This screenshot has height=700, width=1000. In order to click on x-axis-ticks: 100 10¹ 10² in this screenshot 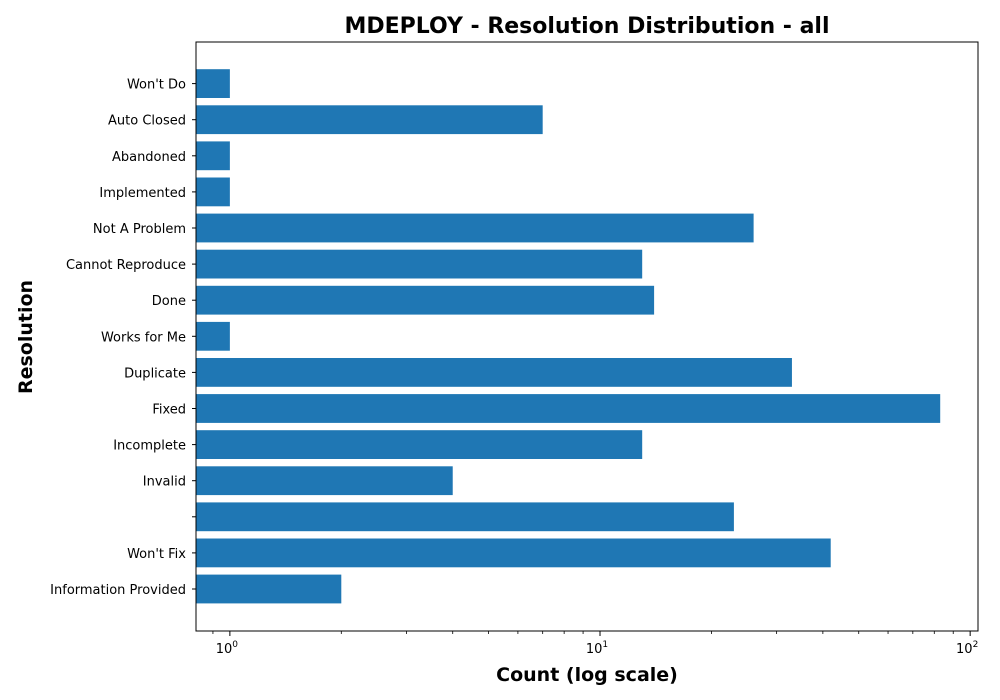, I will do `click(595, 644)`.